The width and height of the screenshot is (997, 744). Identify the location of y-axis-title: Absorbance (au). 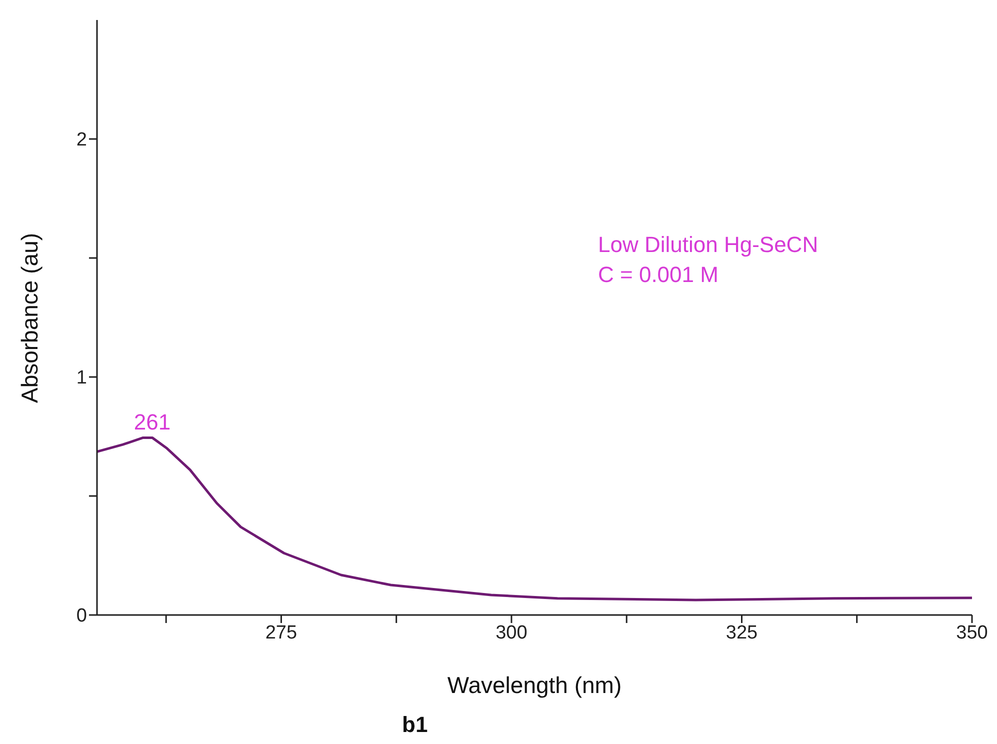
(30, 318).